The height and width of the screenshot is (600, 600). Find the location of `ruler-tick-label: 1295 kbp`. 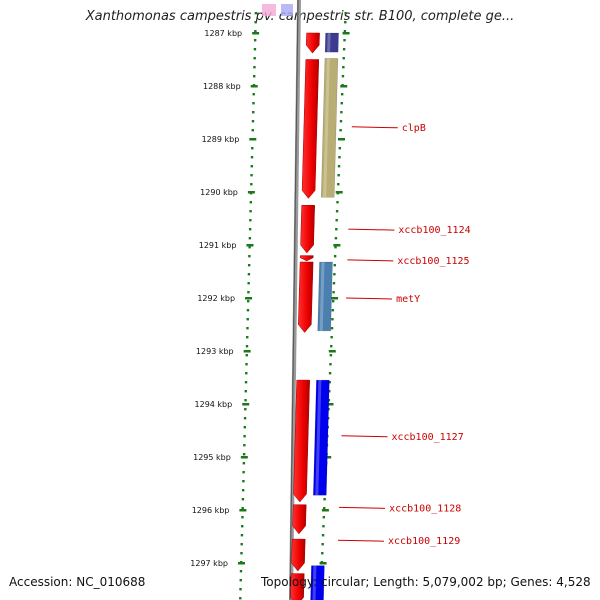

ruler-tick-label: 1295 kbp is located at coordinates (212, 457).